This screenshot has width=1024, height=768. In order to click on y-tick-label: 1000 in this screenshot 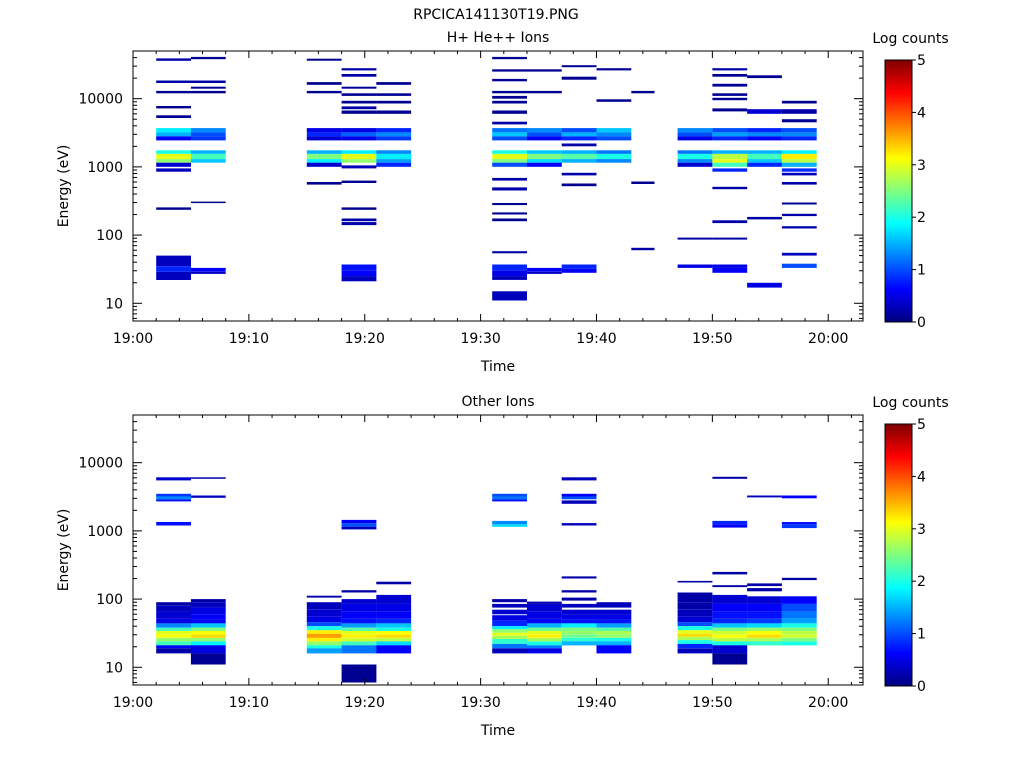, I will do `click(105, 532)`.